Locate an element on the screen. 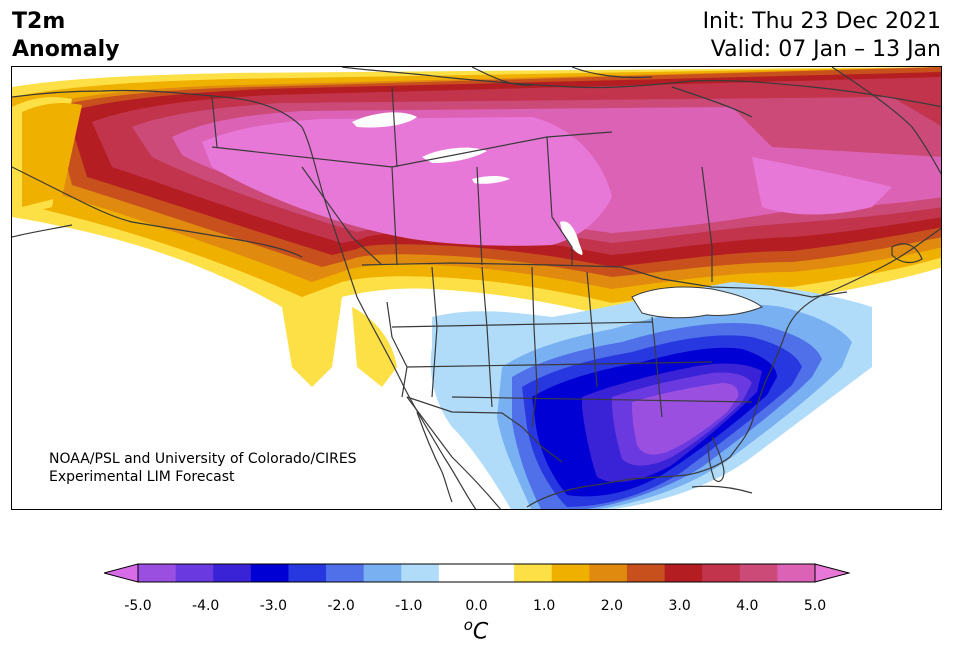 The width and height of the screenshot is (953, 655). colorbar-tick-label: -5.0 is located at coordinates (138, 606).